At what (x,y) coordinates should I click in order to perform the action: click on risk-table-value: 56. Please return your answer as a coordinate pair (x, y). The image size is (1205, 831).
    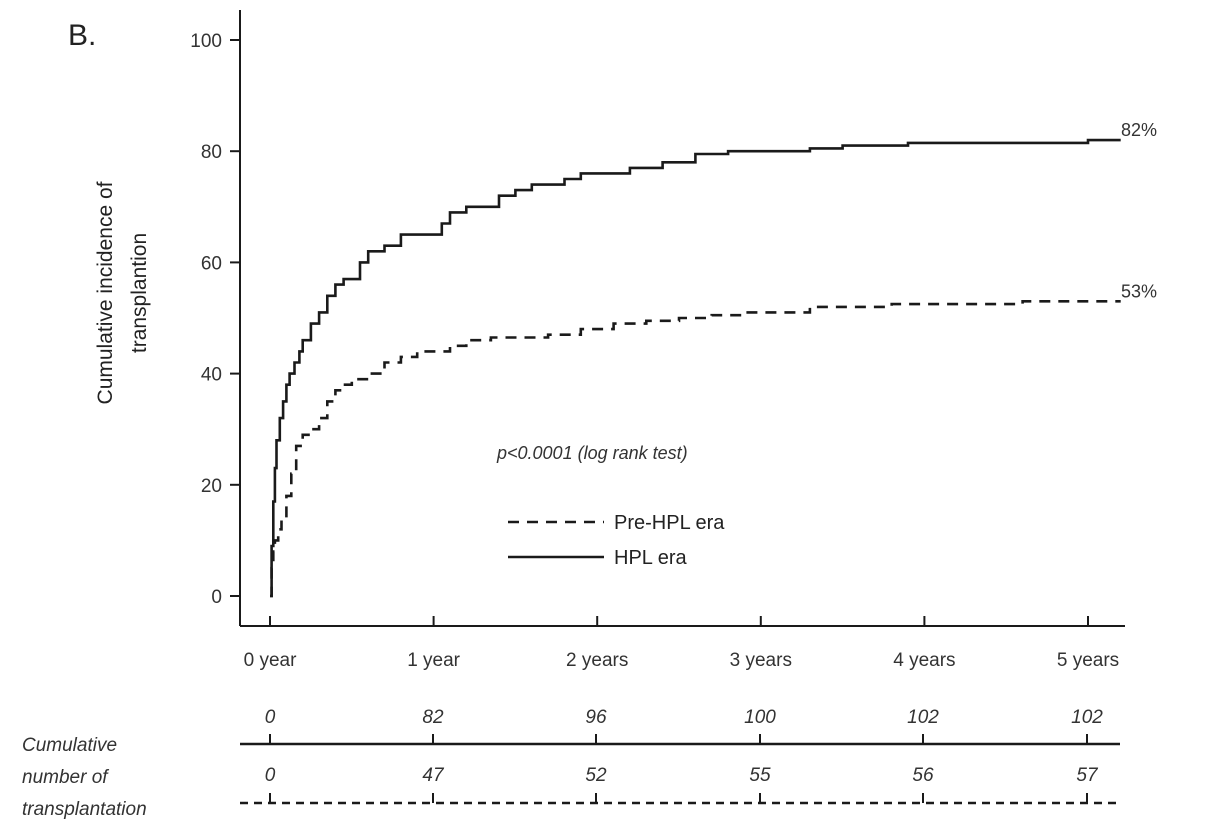
    Looking at the image, I should click on (923, 775).